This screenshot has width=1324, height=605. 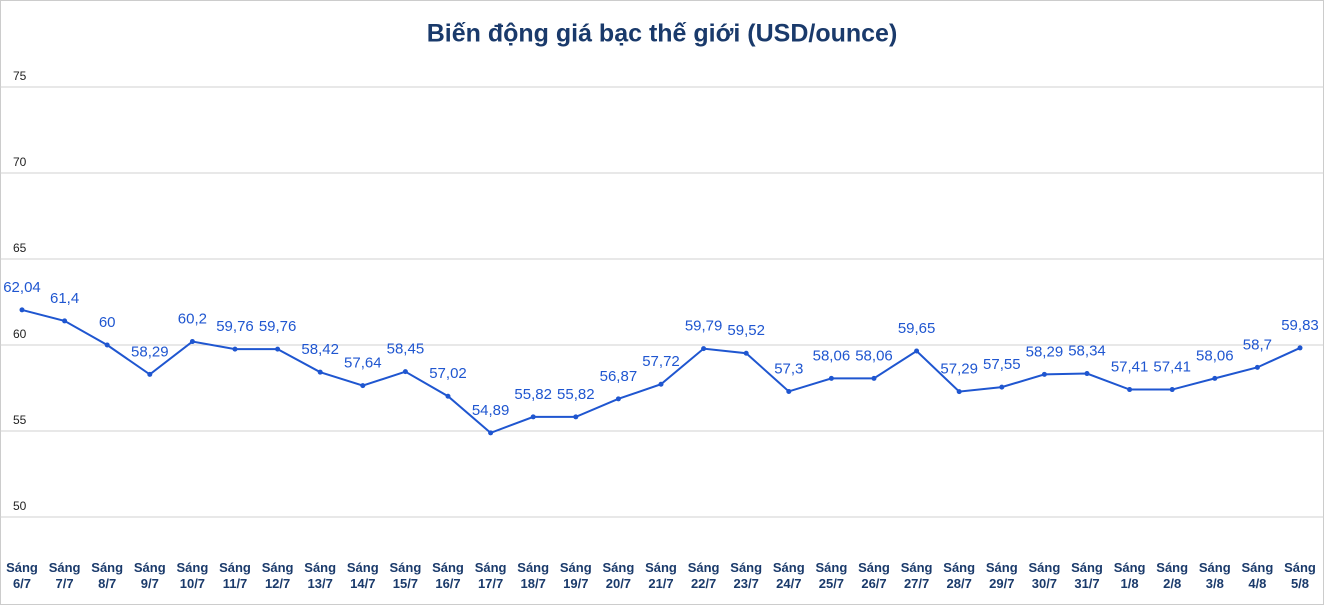 I want to click on value-label: 57,64, so click(x=363, y=363).